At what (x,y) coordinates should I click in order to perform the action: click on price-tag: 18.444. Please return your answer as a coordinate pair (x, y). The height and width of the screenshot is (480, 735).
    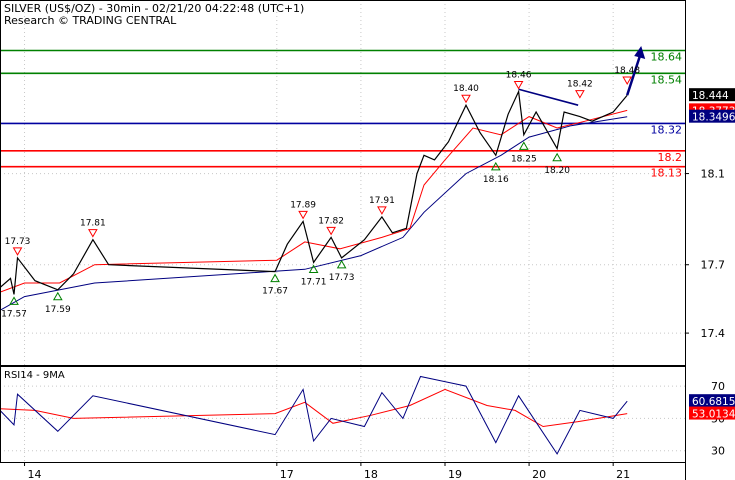
    Looking at the image, I should click on (710, 96).